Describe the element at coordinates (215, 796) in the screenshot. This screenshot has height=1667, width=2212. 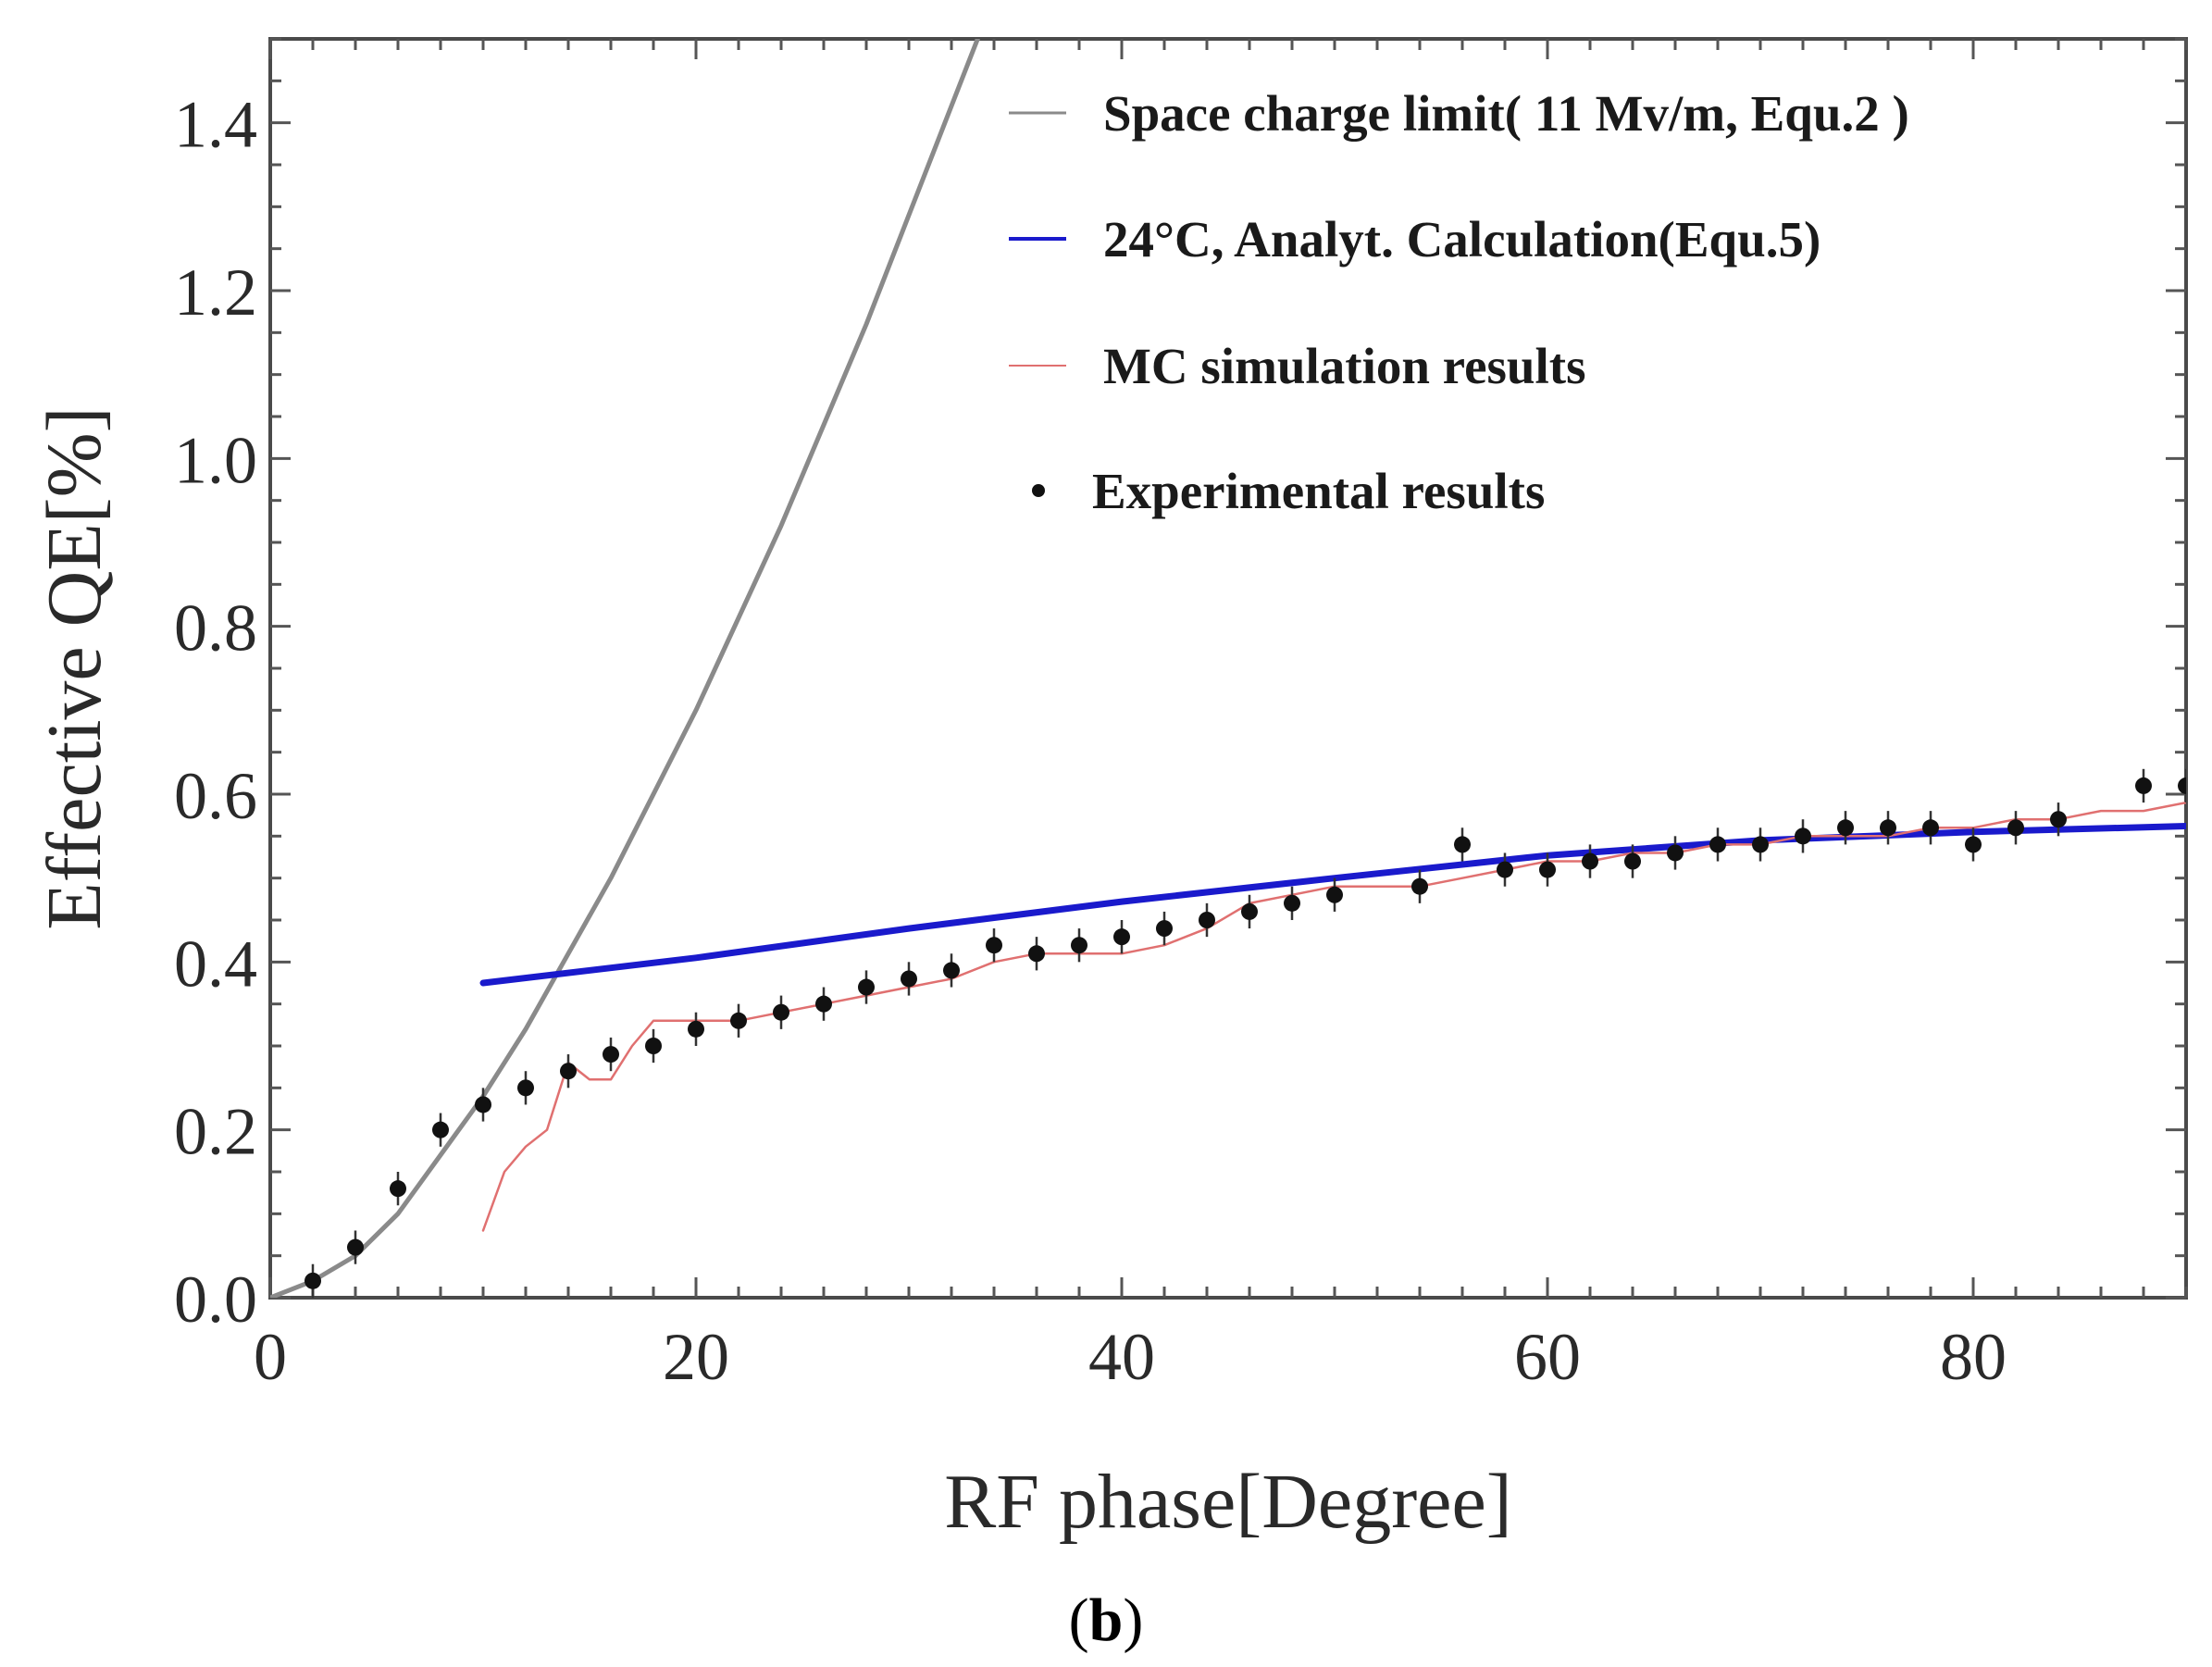
I see `y-tick-label: 0.6` at that location.